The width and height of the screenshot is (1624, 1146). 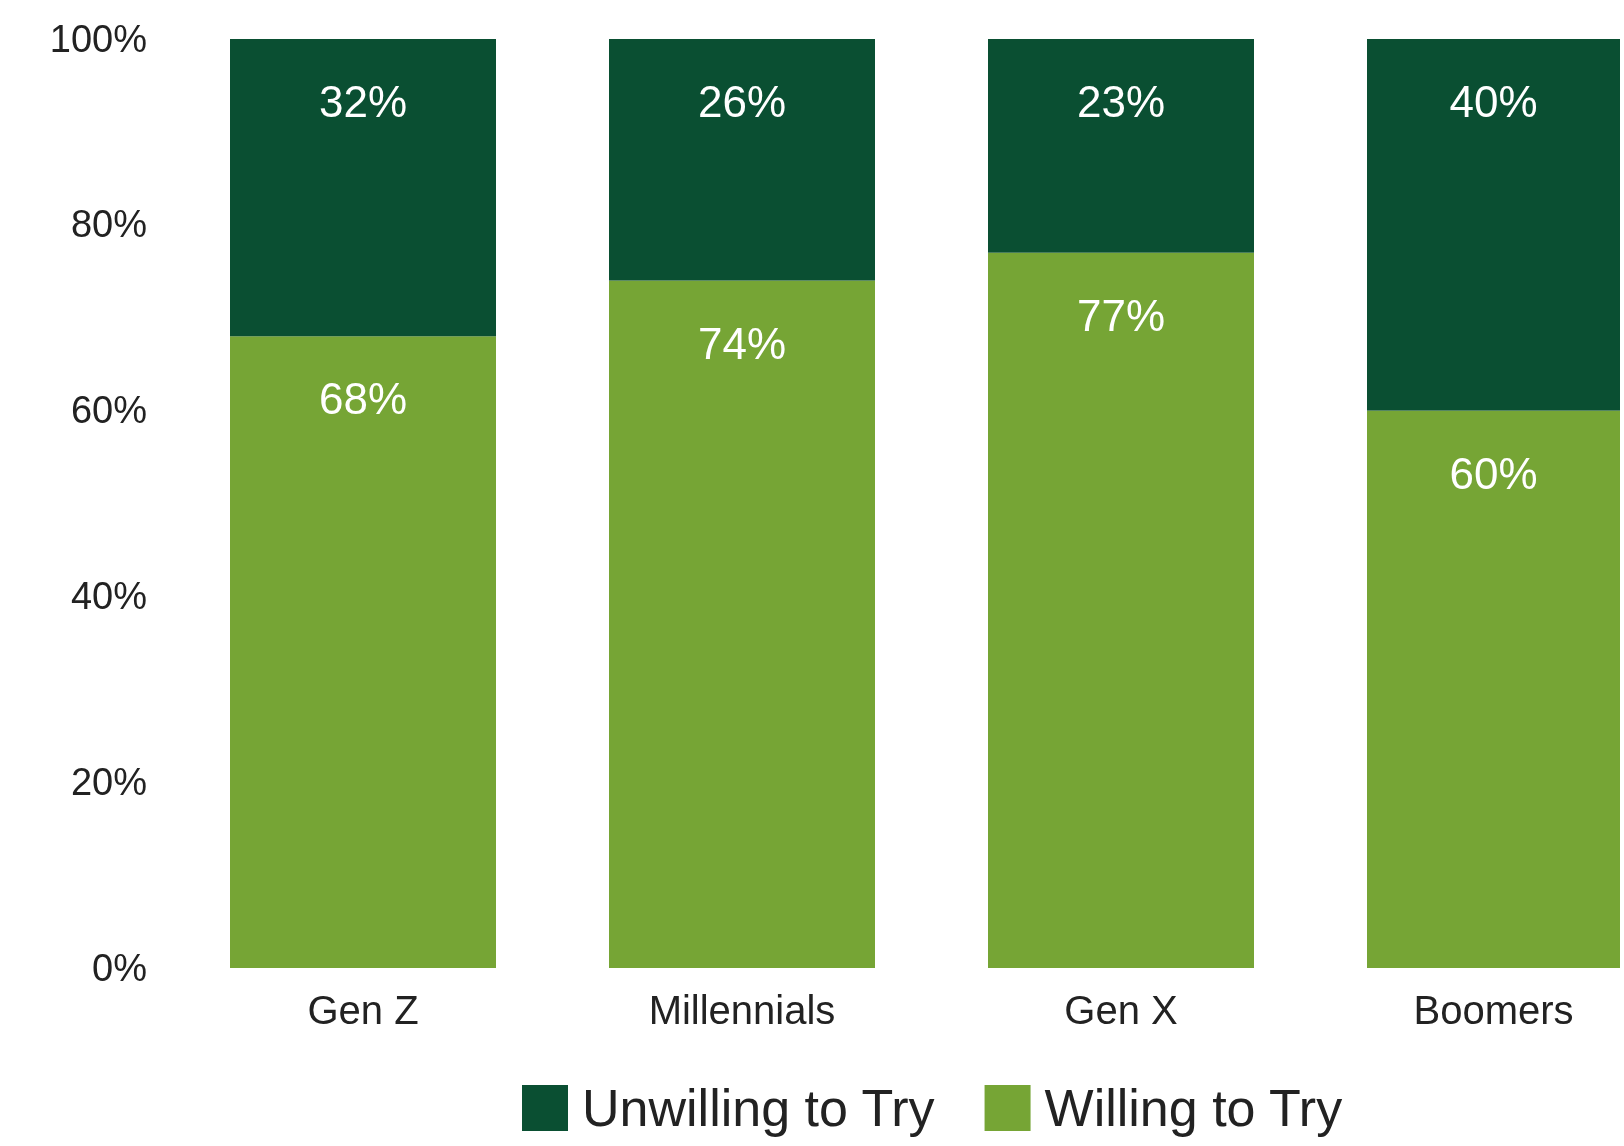 I want to click on y-tick-label: 40%, so click(x=108, y=596).